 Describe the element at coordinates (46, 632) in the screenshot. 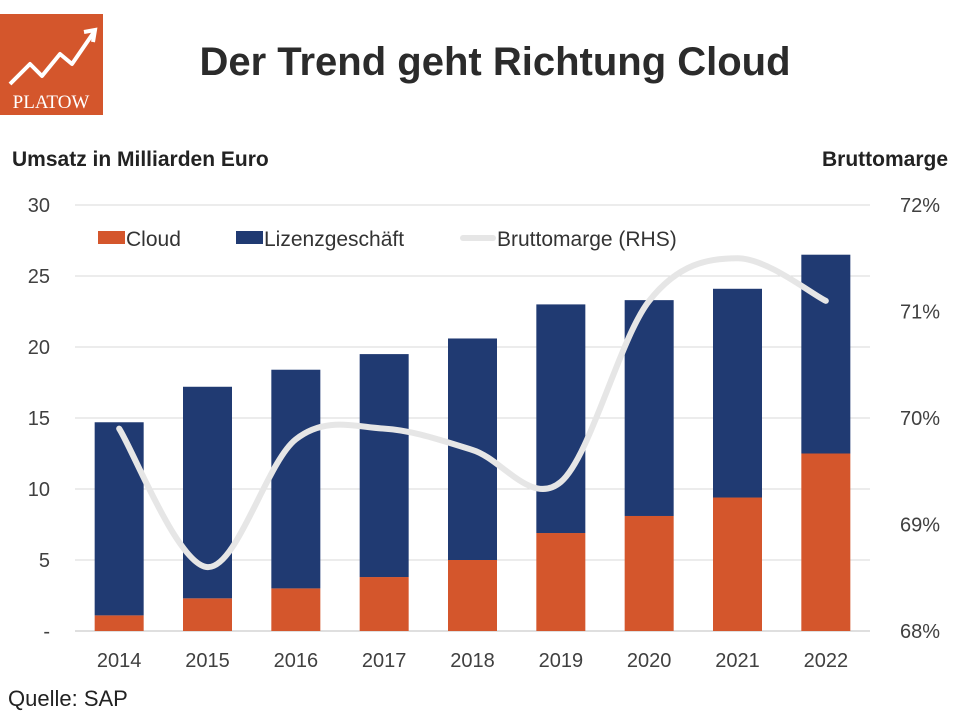

I see `y-axis-left-tick-label: -` at that location.